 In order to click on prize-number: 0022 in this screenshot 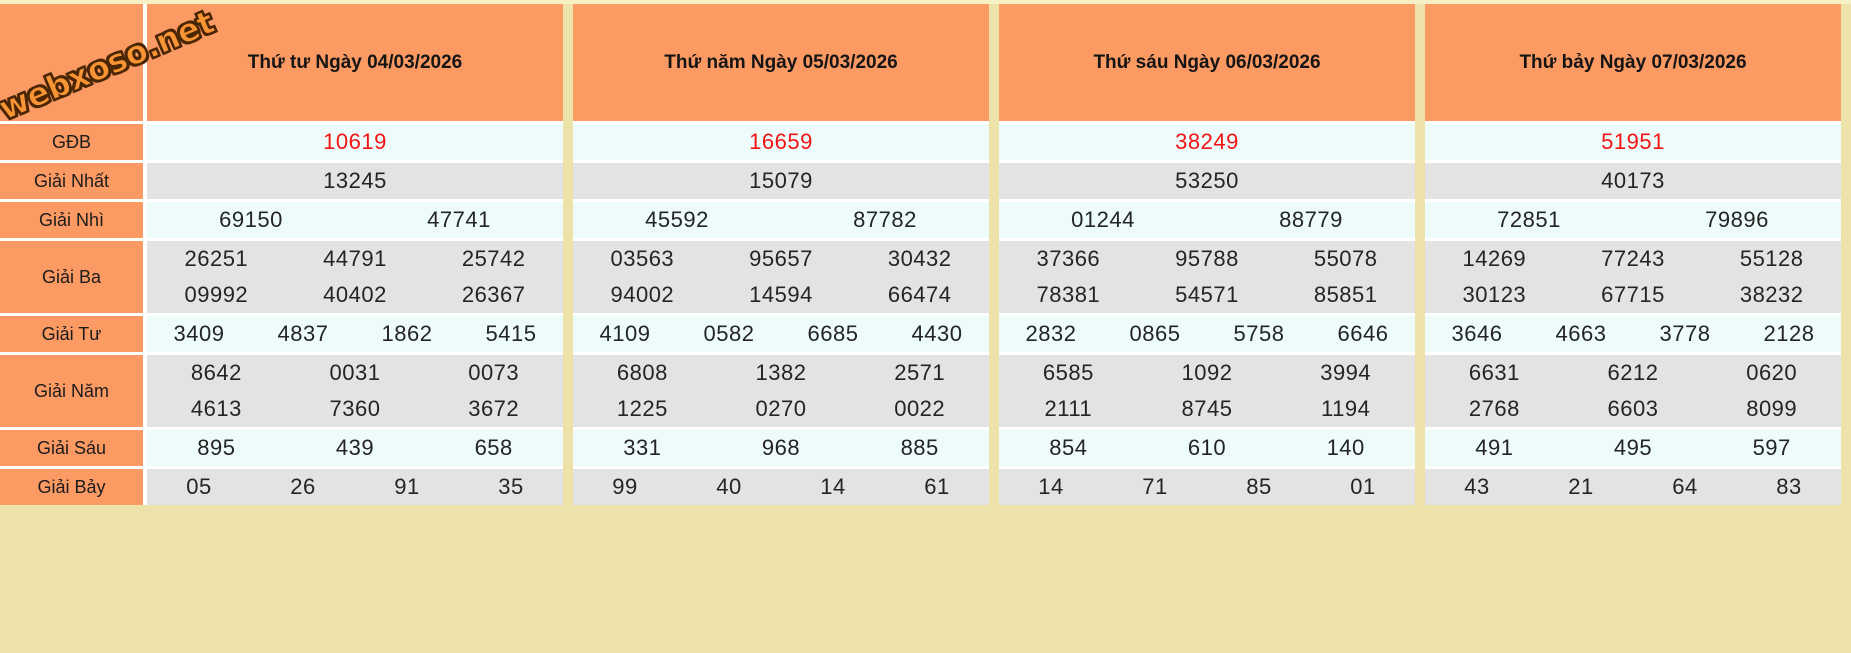, I will do `click(920, 408)`.